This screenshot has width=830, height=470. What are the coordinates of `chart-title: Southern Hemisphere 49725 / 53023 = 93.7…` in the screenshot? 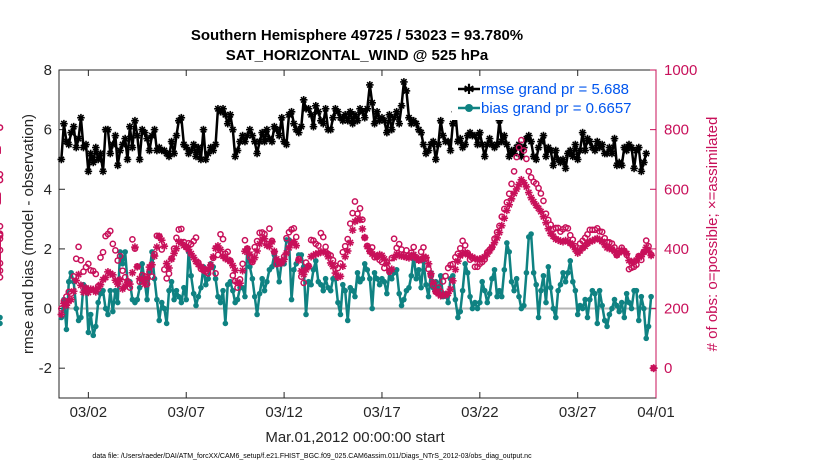 It's located at (357, 35).